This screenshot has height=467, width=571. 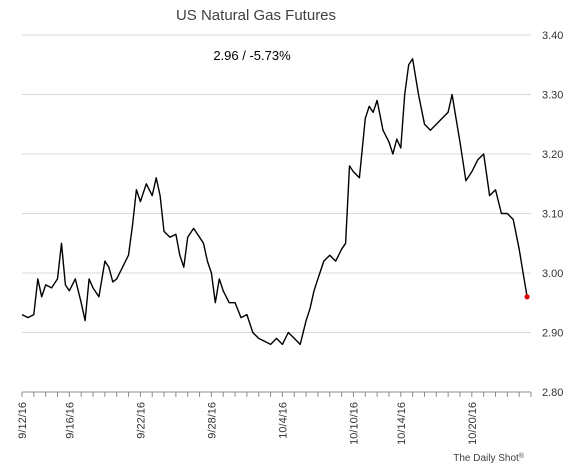 What do you see at coordinates (552, 393) in the screenshot?
I see `y-tick-label: 2.80` at bounding box center [552, 393].